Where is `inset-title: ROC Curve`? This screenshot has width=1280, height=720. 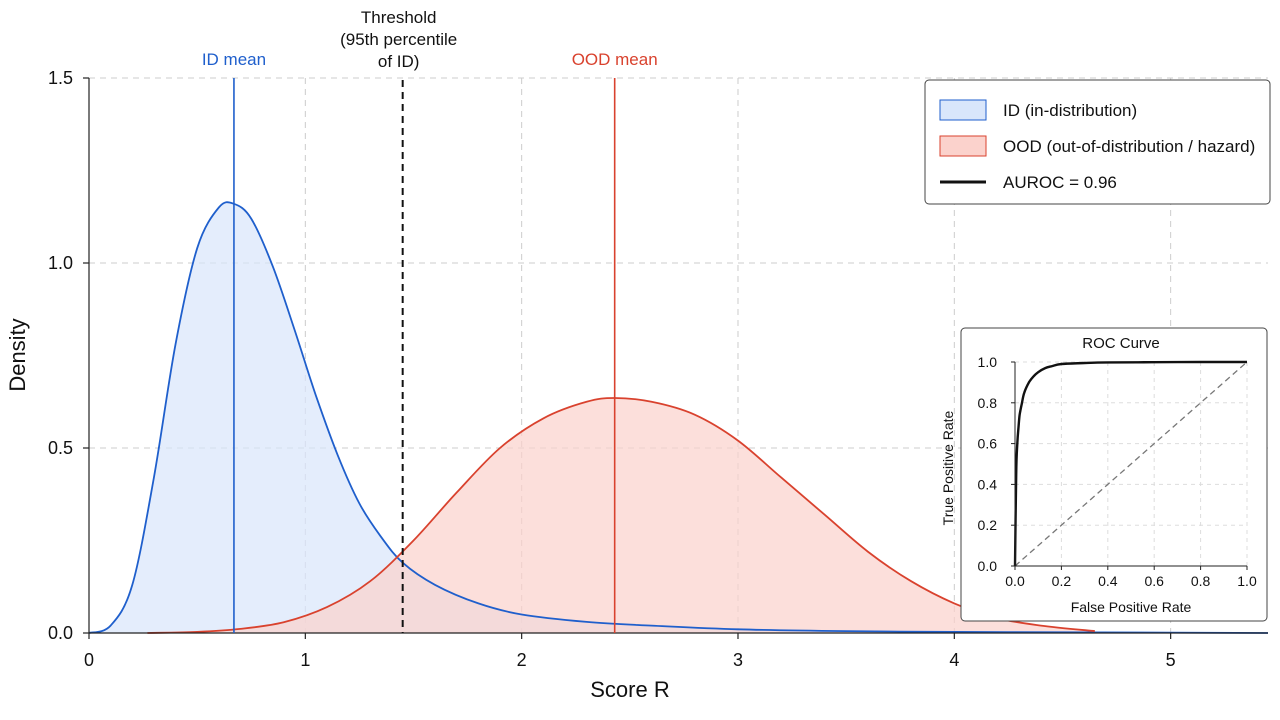 inset-title: ROC Curve is located at coordinates (1121, 343).